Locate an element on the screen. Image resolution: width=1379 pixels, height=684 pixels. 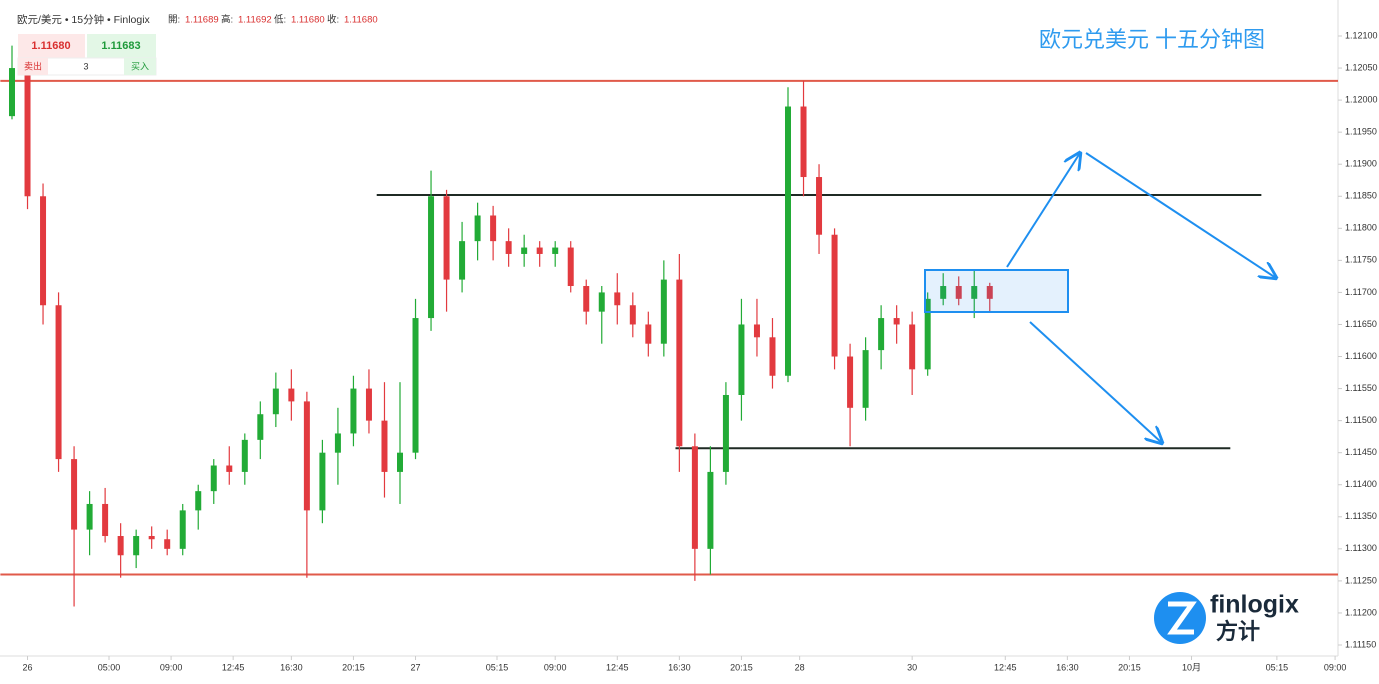
symbol: 欧元/美元 • 15分钟 • Finlogix is located at coordinates (84, 19).